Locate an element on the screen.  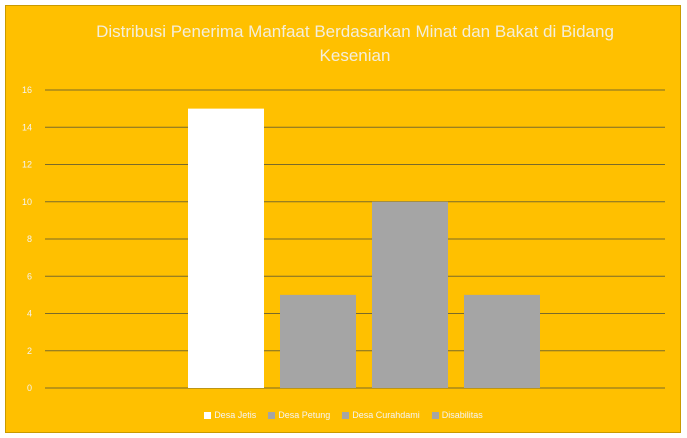
y-tick-label: 0 is located at coordinates (29, 388).